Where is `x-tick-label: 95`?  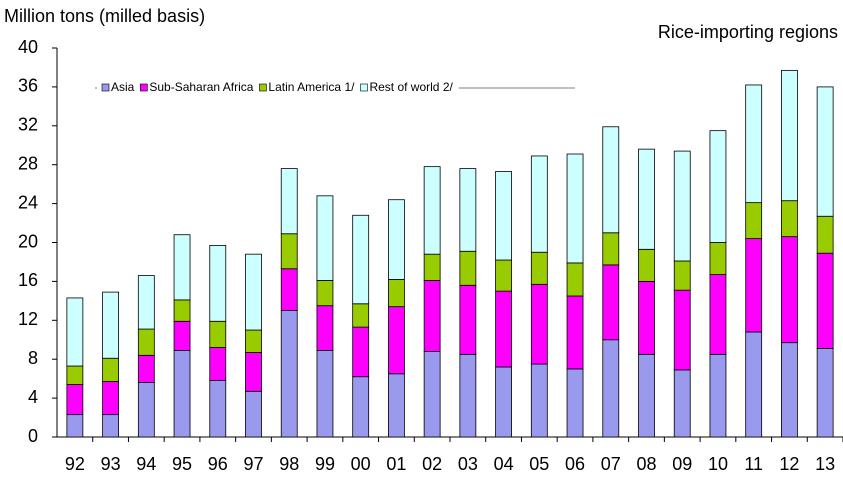 x-tick-label: 95 is located at coordinates (182, 464).